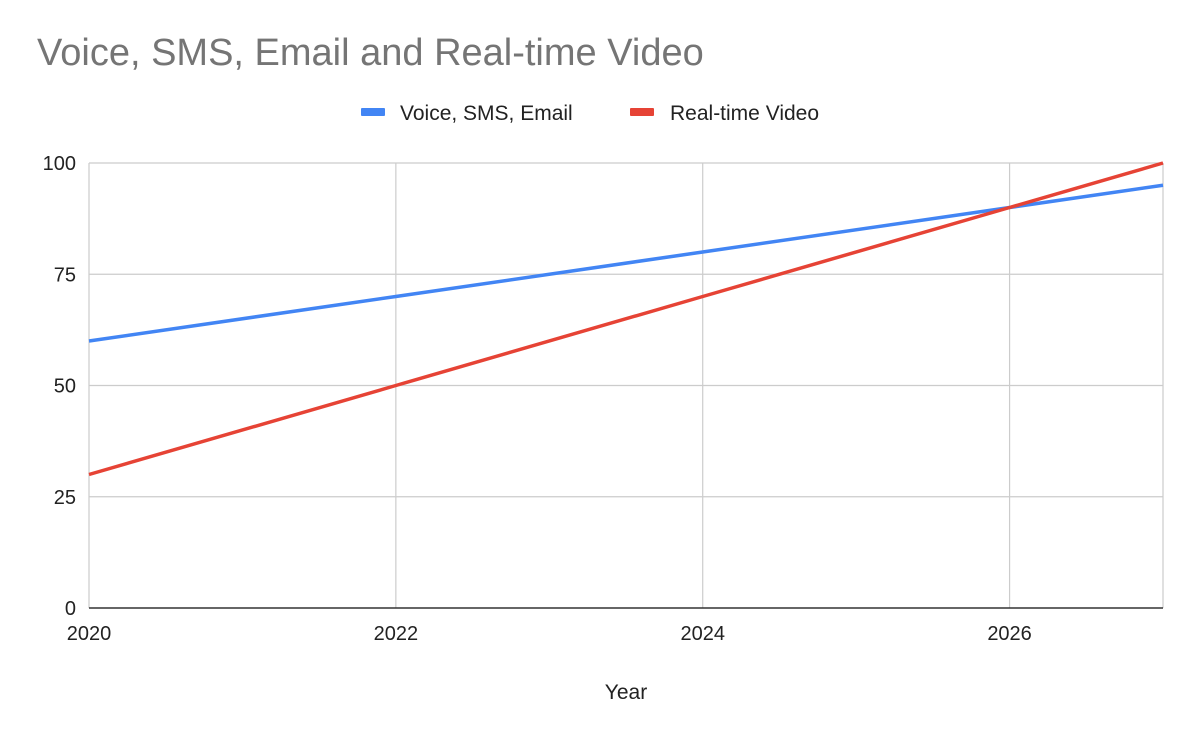  Describe the element at coordinates (702, 634) in the screenshot. I see `x-tick-label: 2024` at that location.